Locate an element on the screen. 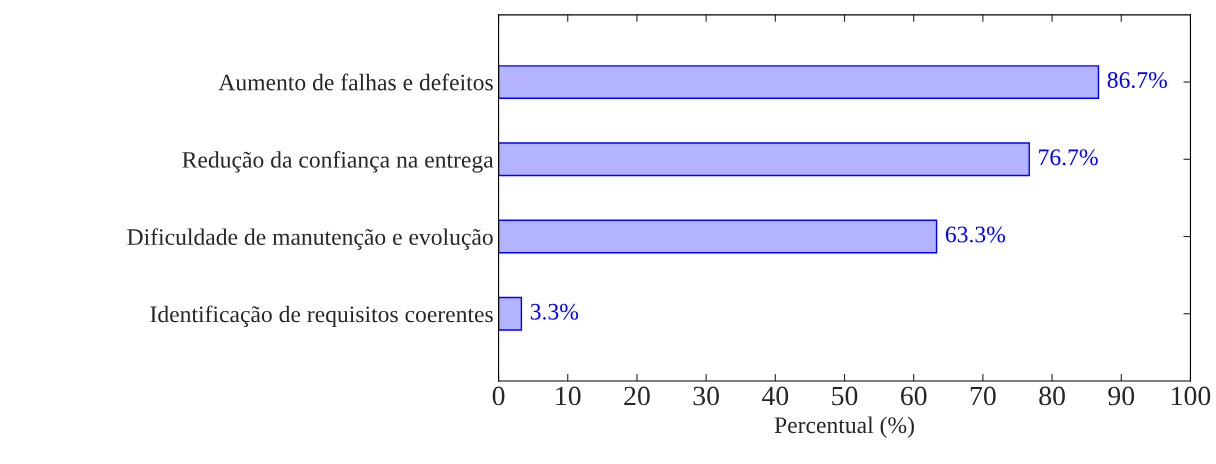  x-tick-label: 40 is located at coordinates (775, 396).